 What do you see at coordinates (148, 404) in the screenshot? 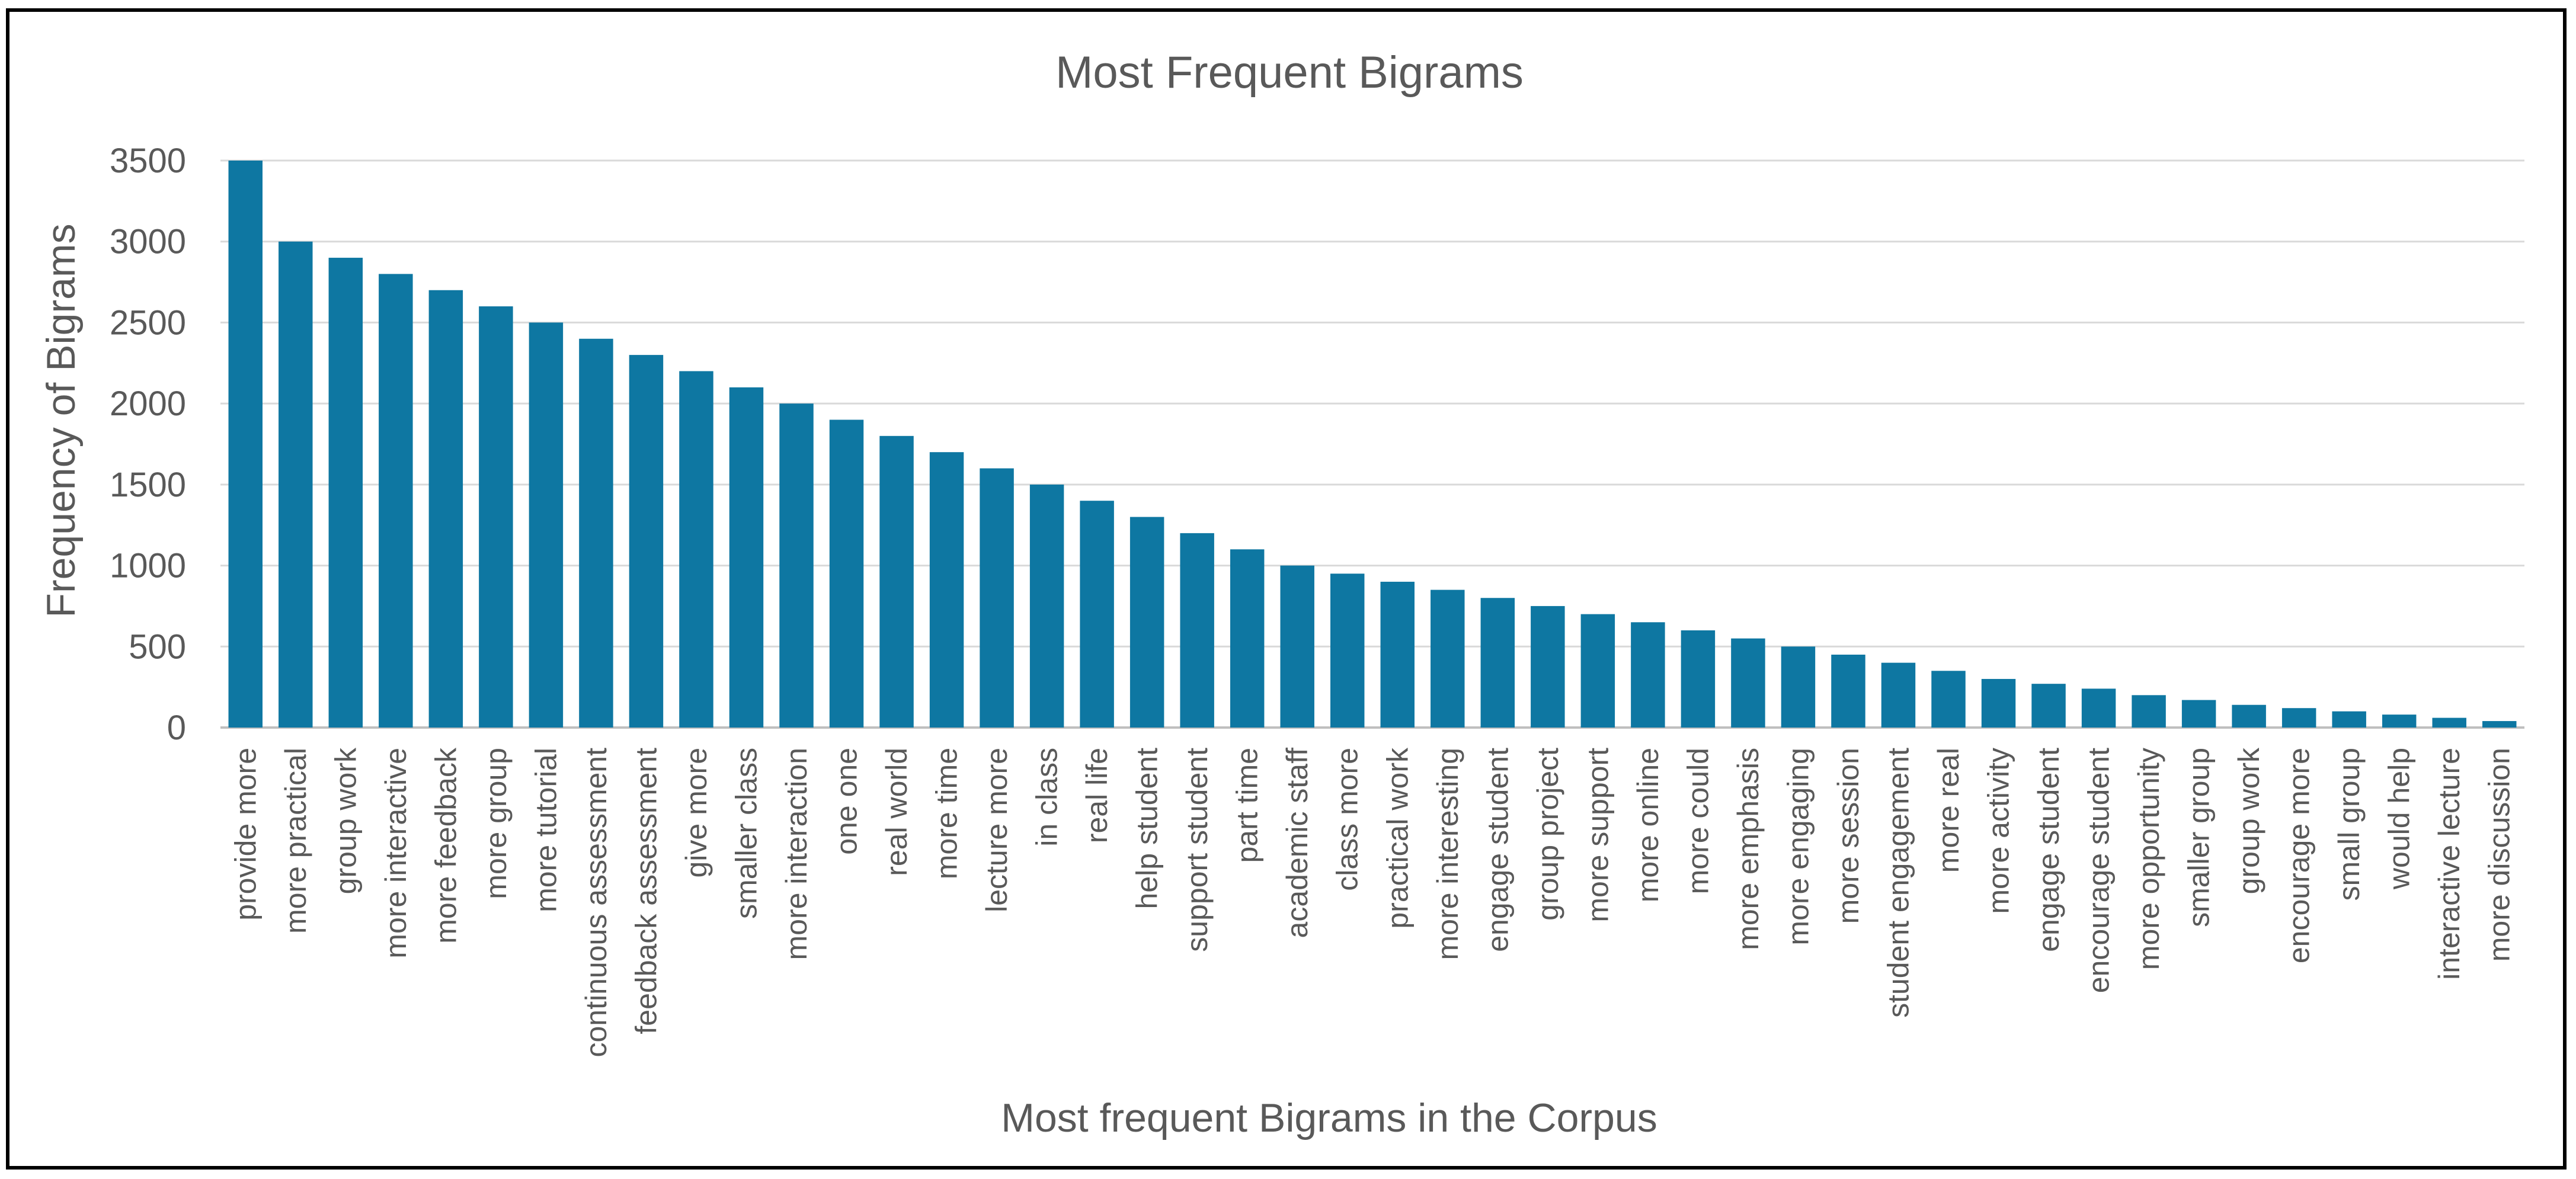
I see `y-tick-label: 2000` at bounding box center [148, 404].